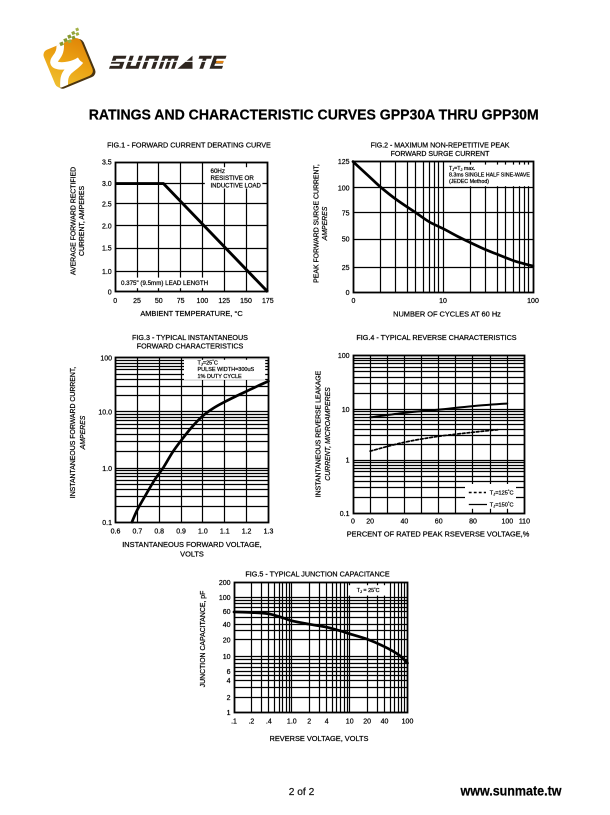 The image size is (610, 815). What do you see at coordinates (73, 221) in the screenshot?
I see `svg-text: AVERAGE FORWARD RECTIFIED` at bounding box center [73, 221].